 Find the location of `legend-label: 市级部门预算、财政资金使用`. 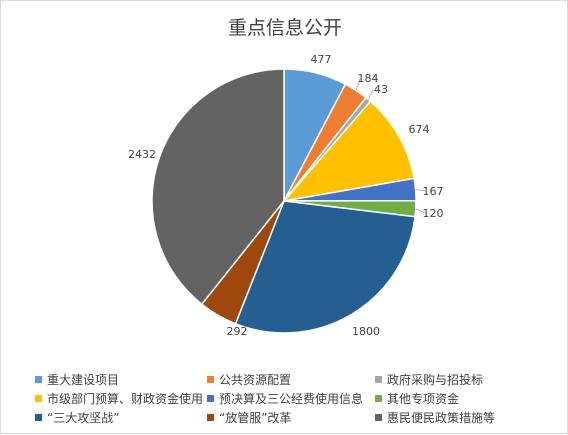

legend-label: 市级部门预算、财政资金使用 is located at coordinates (125, 398).